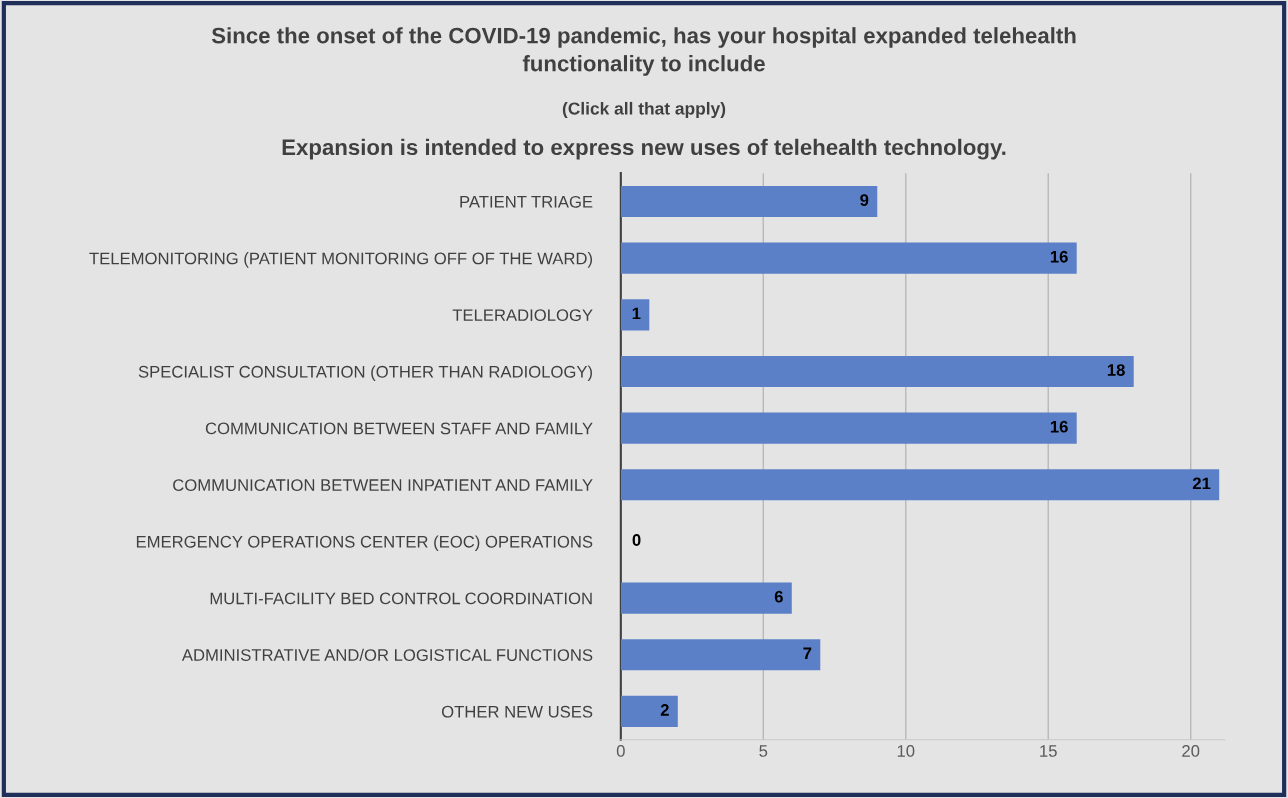 The image size is (1288, 798). I want to click on data-label: 2, so click(664, 710).